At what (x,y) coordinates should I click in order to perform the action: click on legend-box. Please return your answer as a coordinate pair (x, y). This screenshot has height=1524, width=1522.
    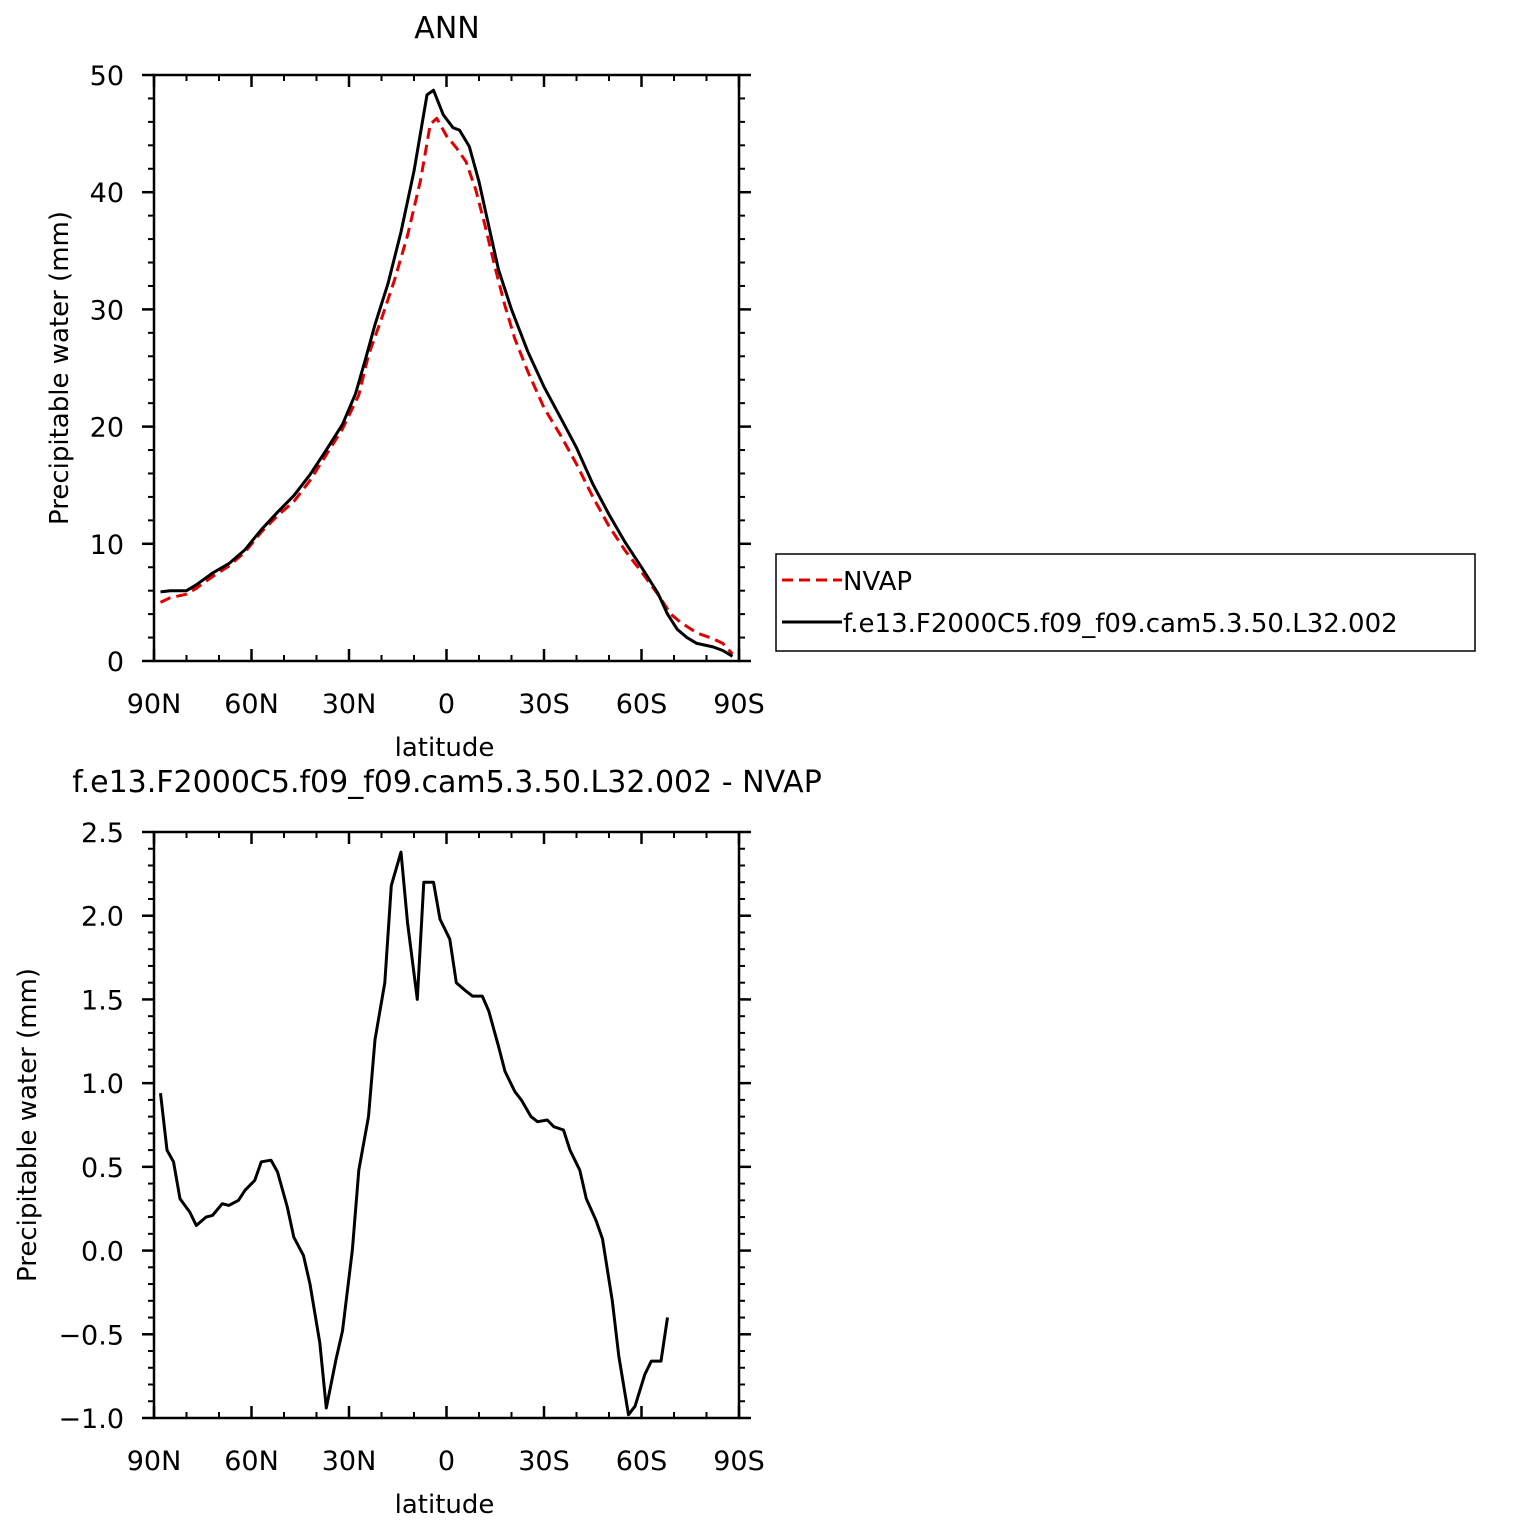
    Looking at the image, I should click on (1125, 602).